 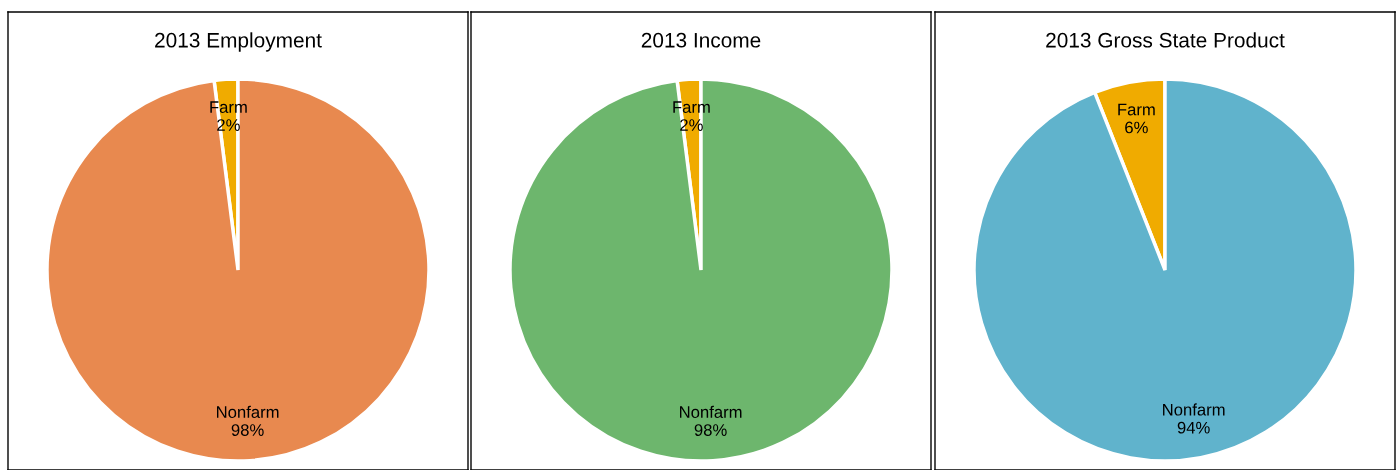 What do you see at coordinates (238, 42) in the screenshot?
I see `chart-title: 2013 Employment` at bounding box center [238, 42].